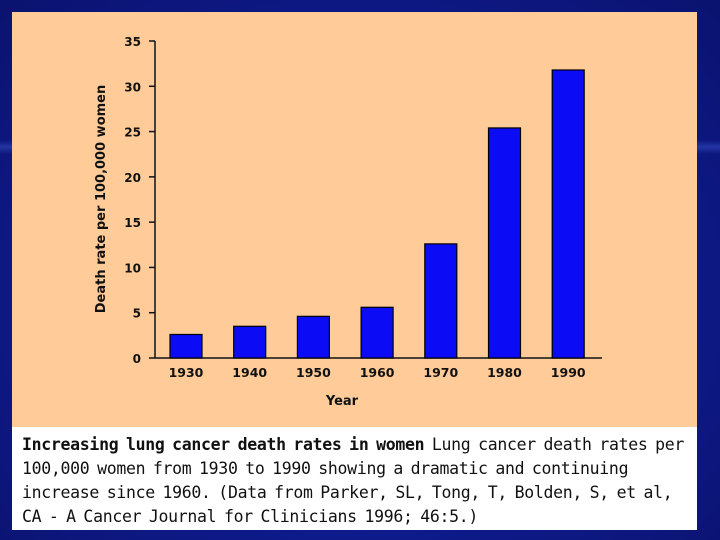 This screenshot has height=540, width=720. I want to click on y-tick-label: 25, so click(132, 133).